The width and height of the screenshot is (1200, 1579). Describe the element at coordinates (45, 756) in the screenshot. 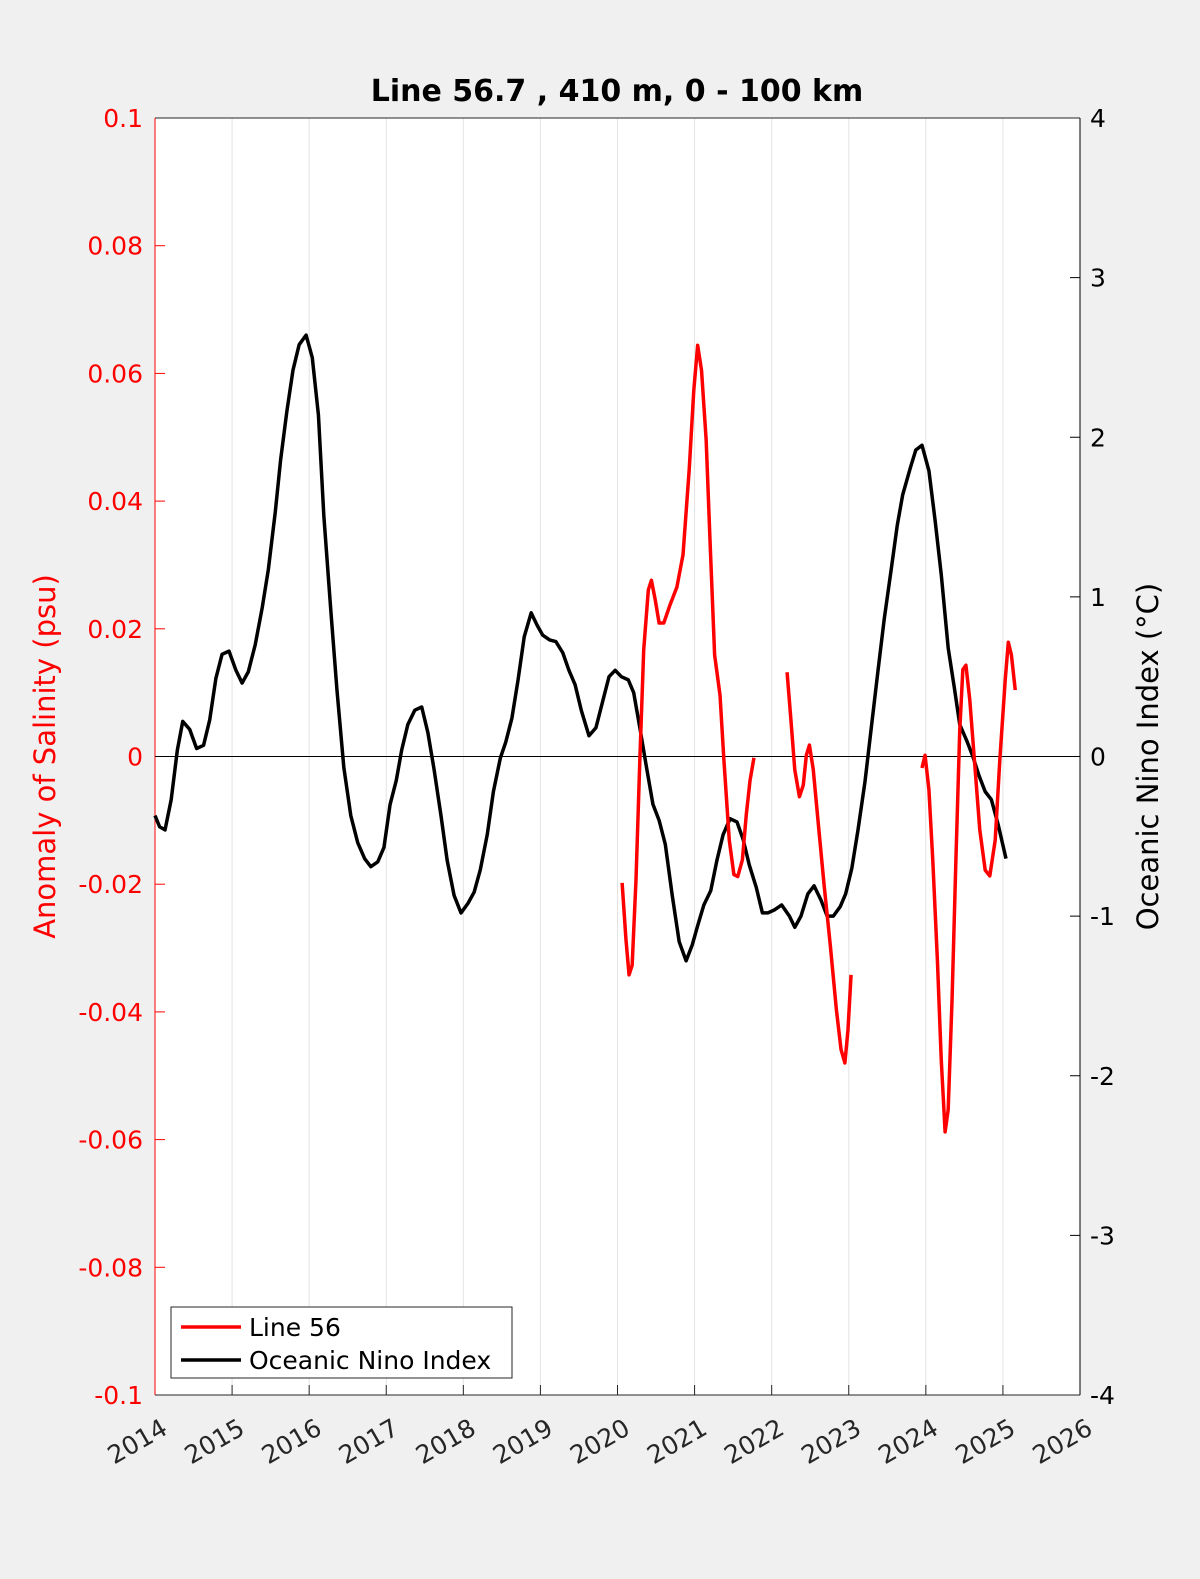

I see `y-axis-label: Anomaly of Salinity (psu)` at that location.